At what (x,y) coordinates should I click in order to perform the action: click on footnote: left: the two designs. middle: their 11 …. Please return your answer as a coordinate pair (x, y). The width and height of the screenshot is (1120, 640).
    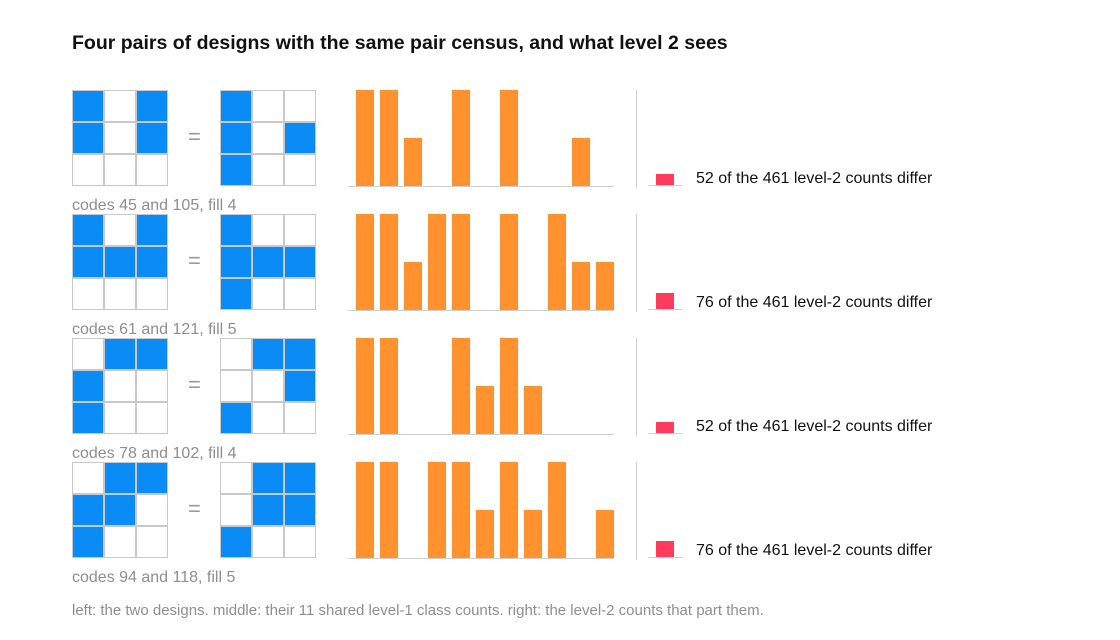
    Looking at the image, I should click on (418, 610).